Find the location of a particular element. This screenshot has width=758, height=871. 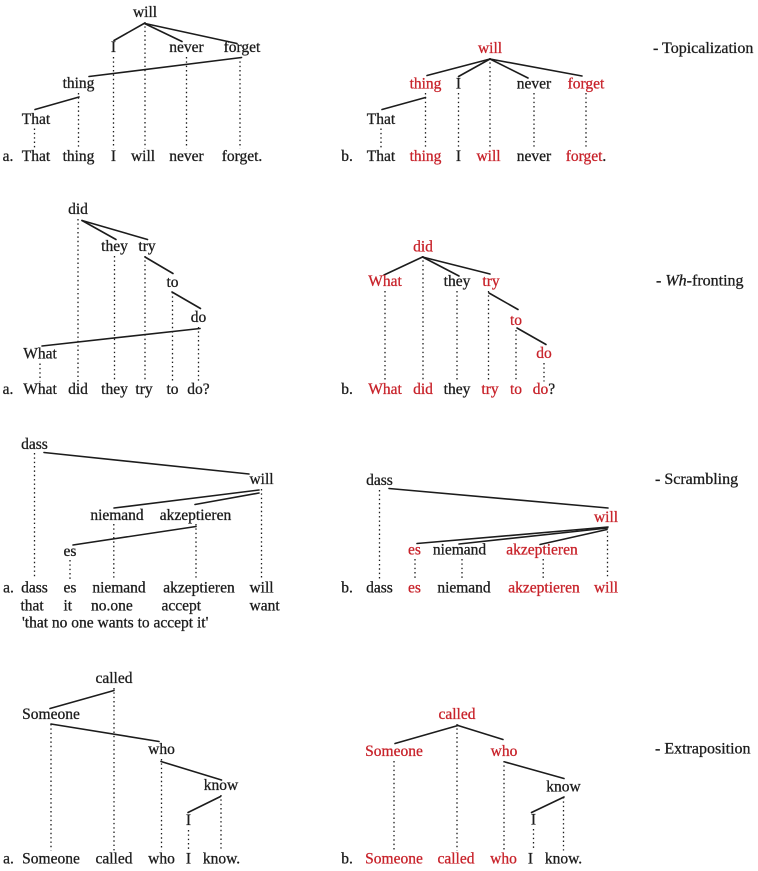

svg-text:'that no one wants to accept i: 'that no one wants to accept it' is located at coordinates (115, 623).